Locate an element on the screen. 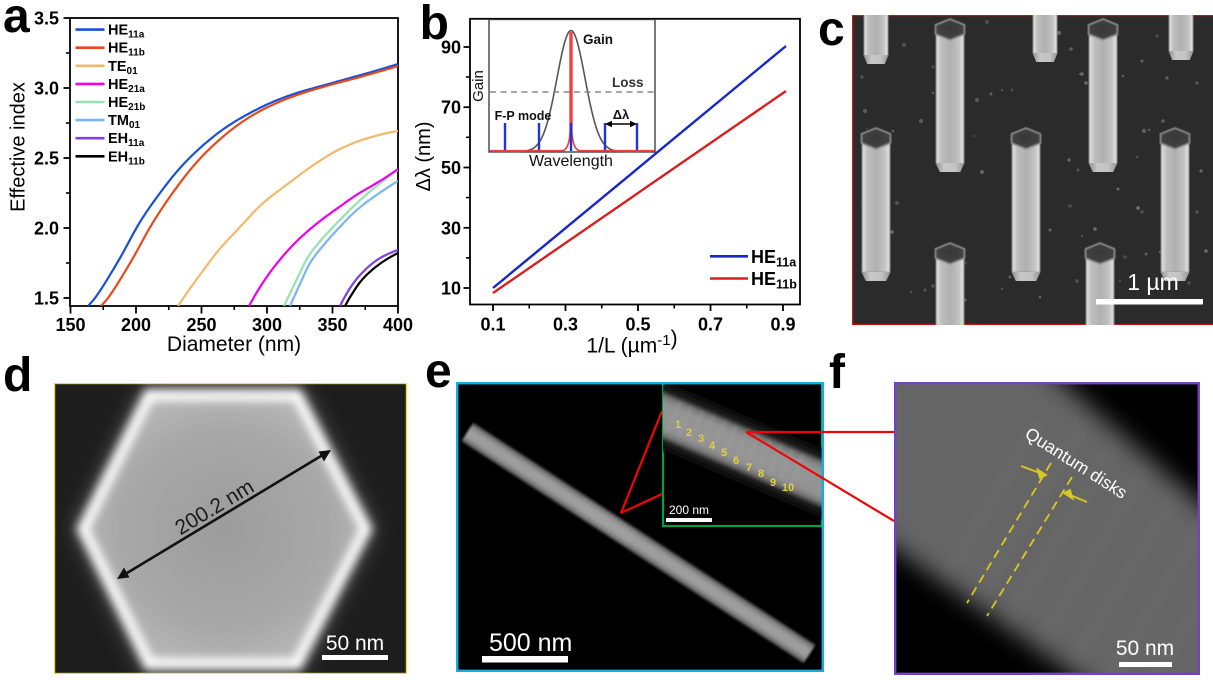  svg-text: TM01 is located at coordinates (124, 122).